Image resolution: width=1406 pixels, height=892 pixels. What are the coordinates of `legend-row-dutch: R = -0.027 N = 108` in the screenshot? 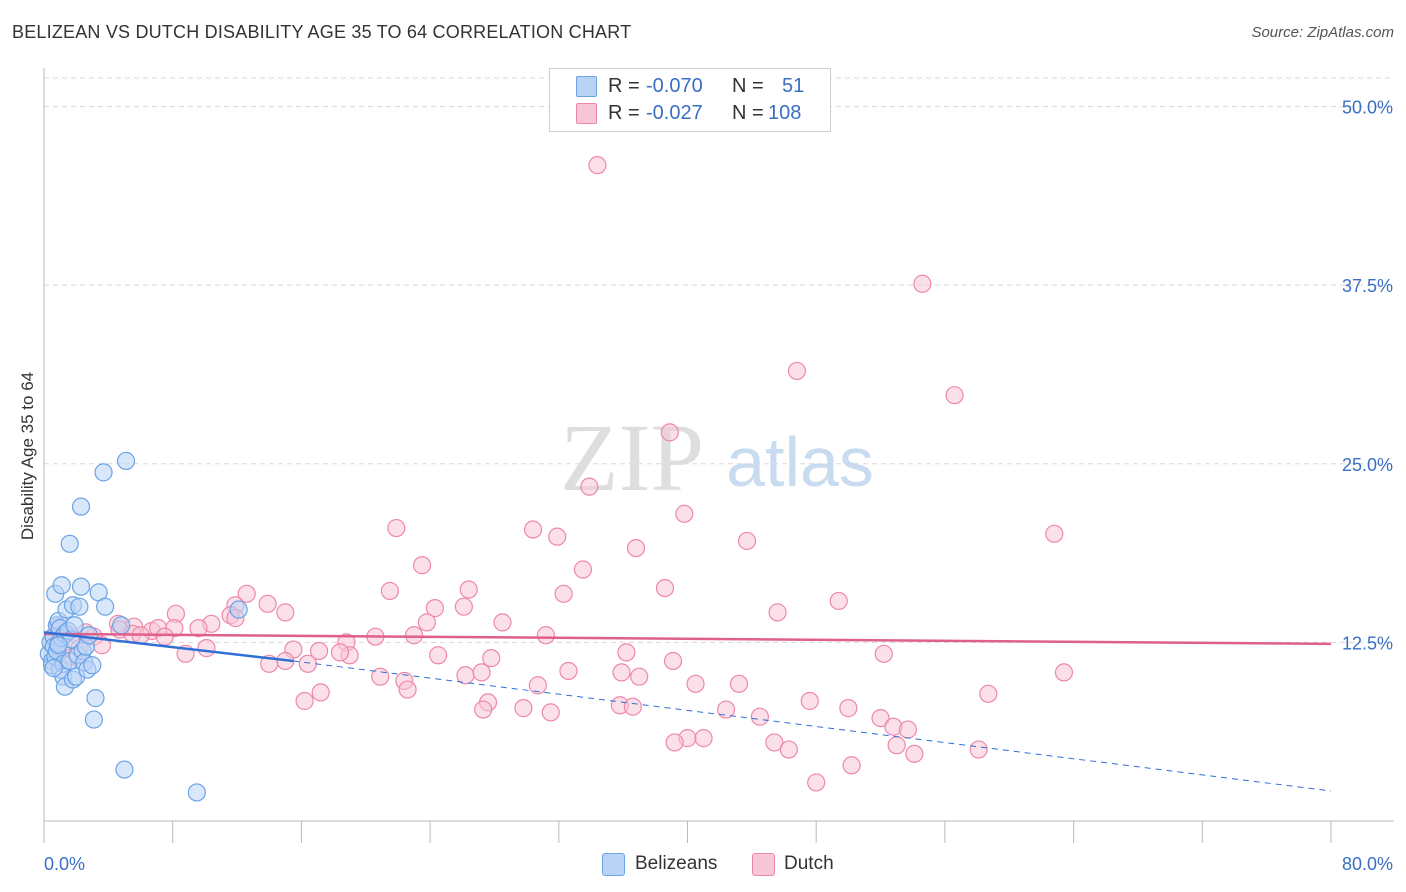 It's located at (690, 113).